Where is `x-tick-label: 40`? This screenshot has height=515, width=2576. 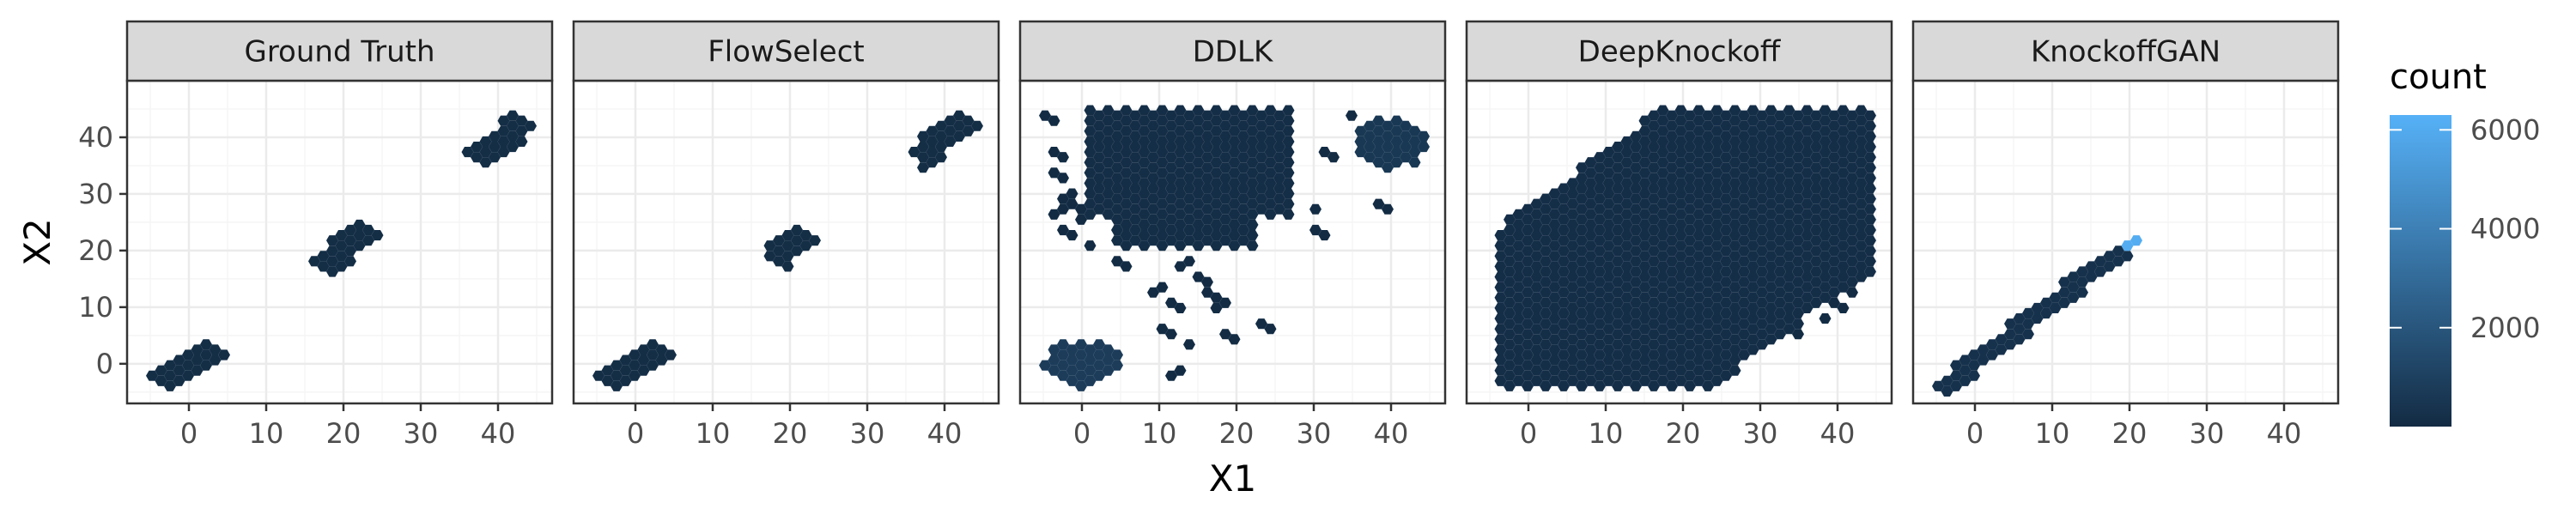 x-tick-label: 40 is located at coordinates (1391, 433).